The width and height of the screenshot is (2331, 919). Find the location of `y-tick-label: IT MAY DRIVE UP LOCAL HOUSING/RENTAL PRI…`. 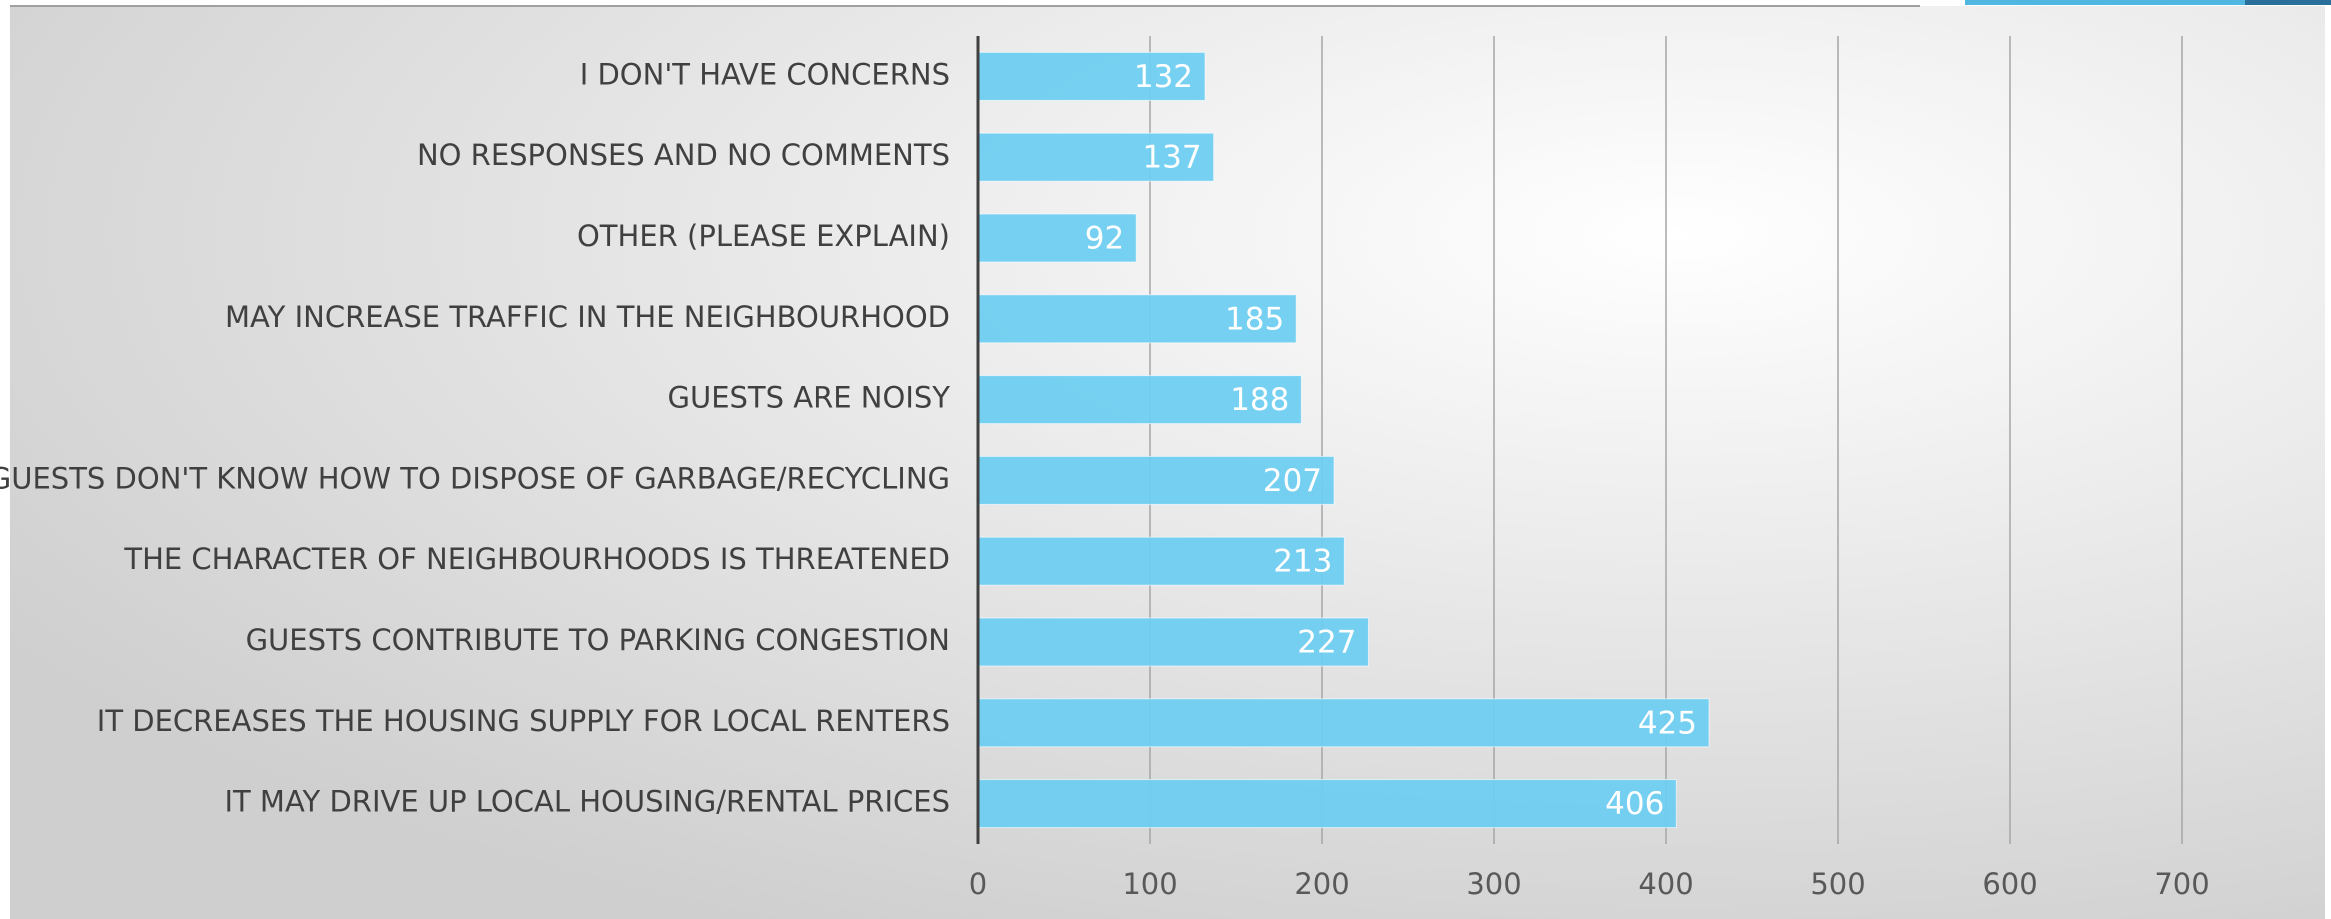

y-tick-label: IT MAY DRIVE UP LOCAL HOUSING/RENTAL PRI… is located at coordinates (587, 802).